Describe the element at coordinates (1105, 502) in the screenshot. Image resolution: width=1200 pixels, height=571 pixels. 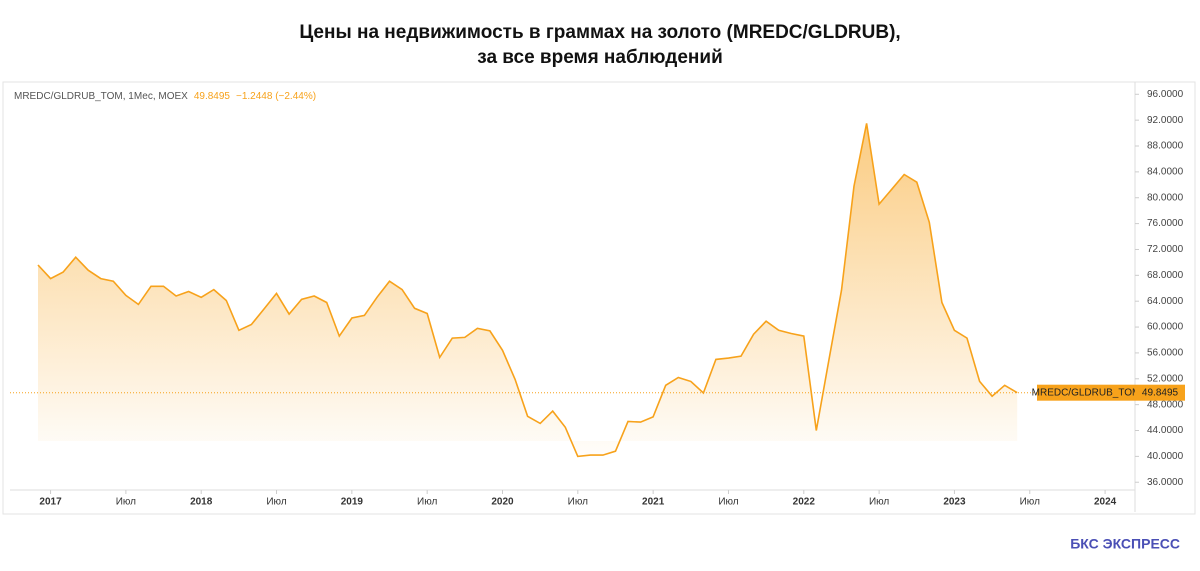
I see `x-tick-label: 2024` at that location.